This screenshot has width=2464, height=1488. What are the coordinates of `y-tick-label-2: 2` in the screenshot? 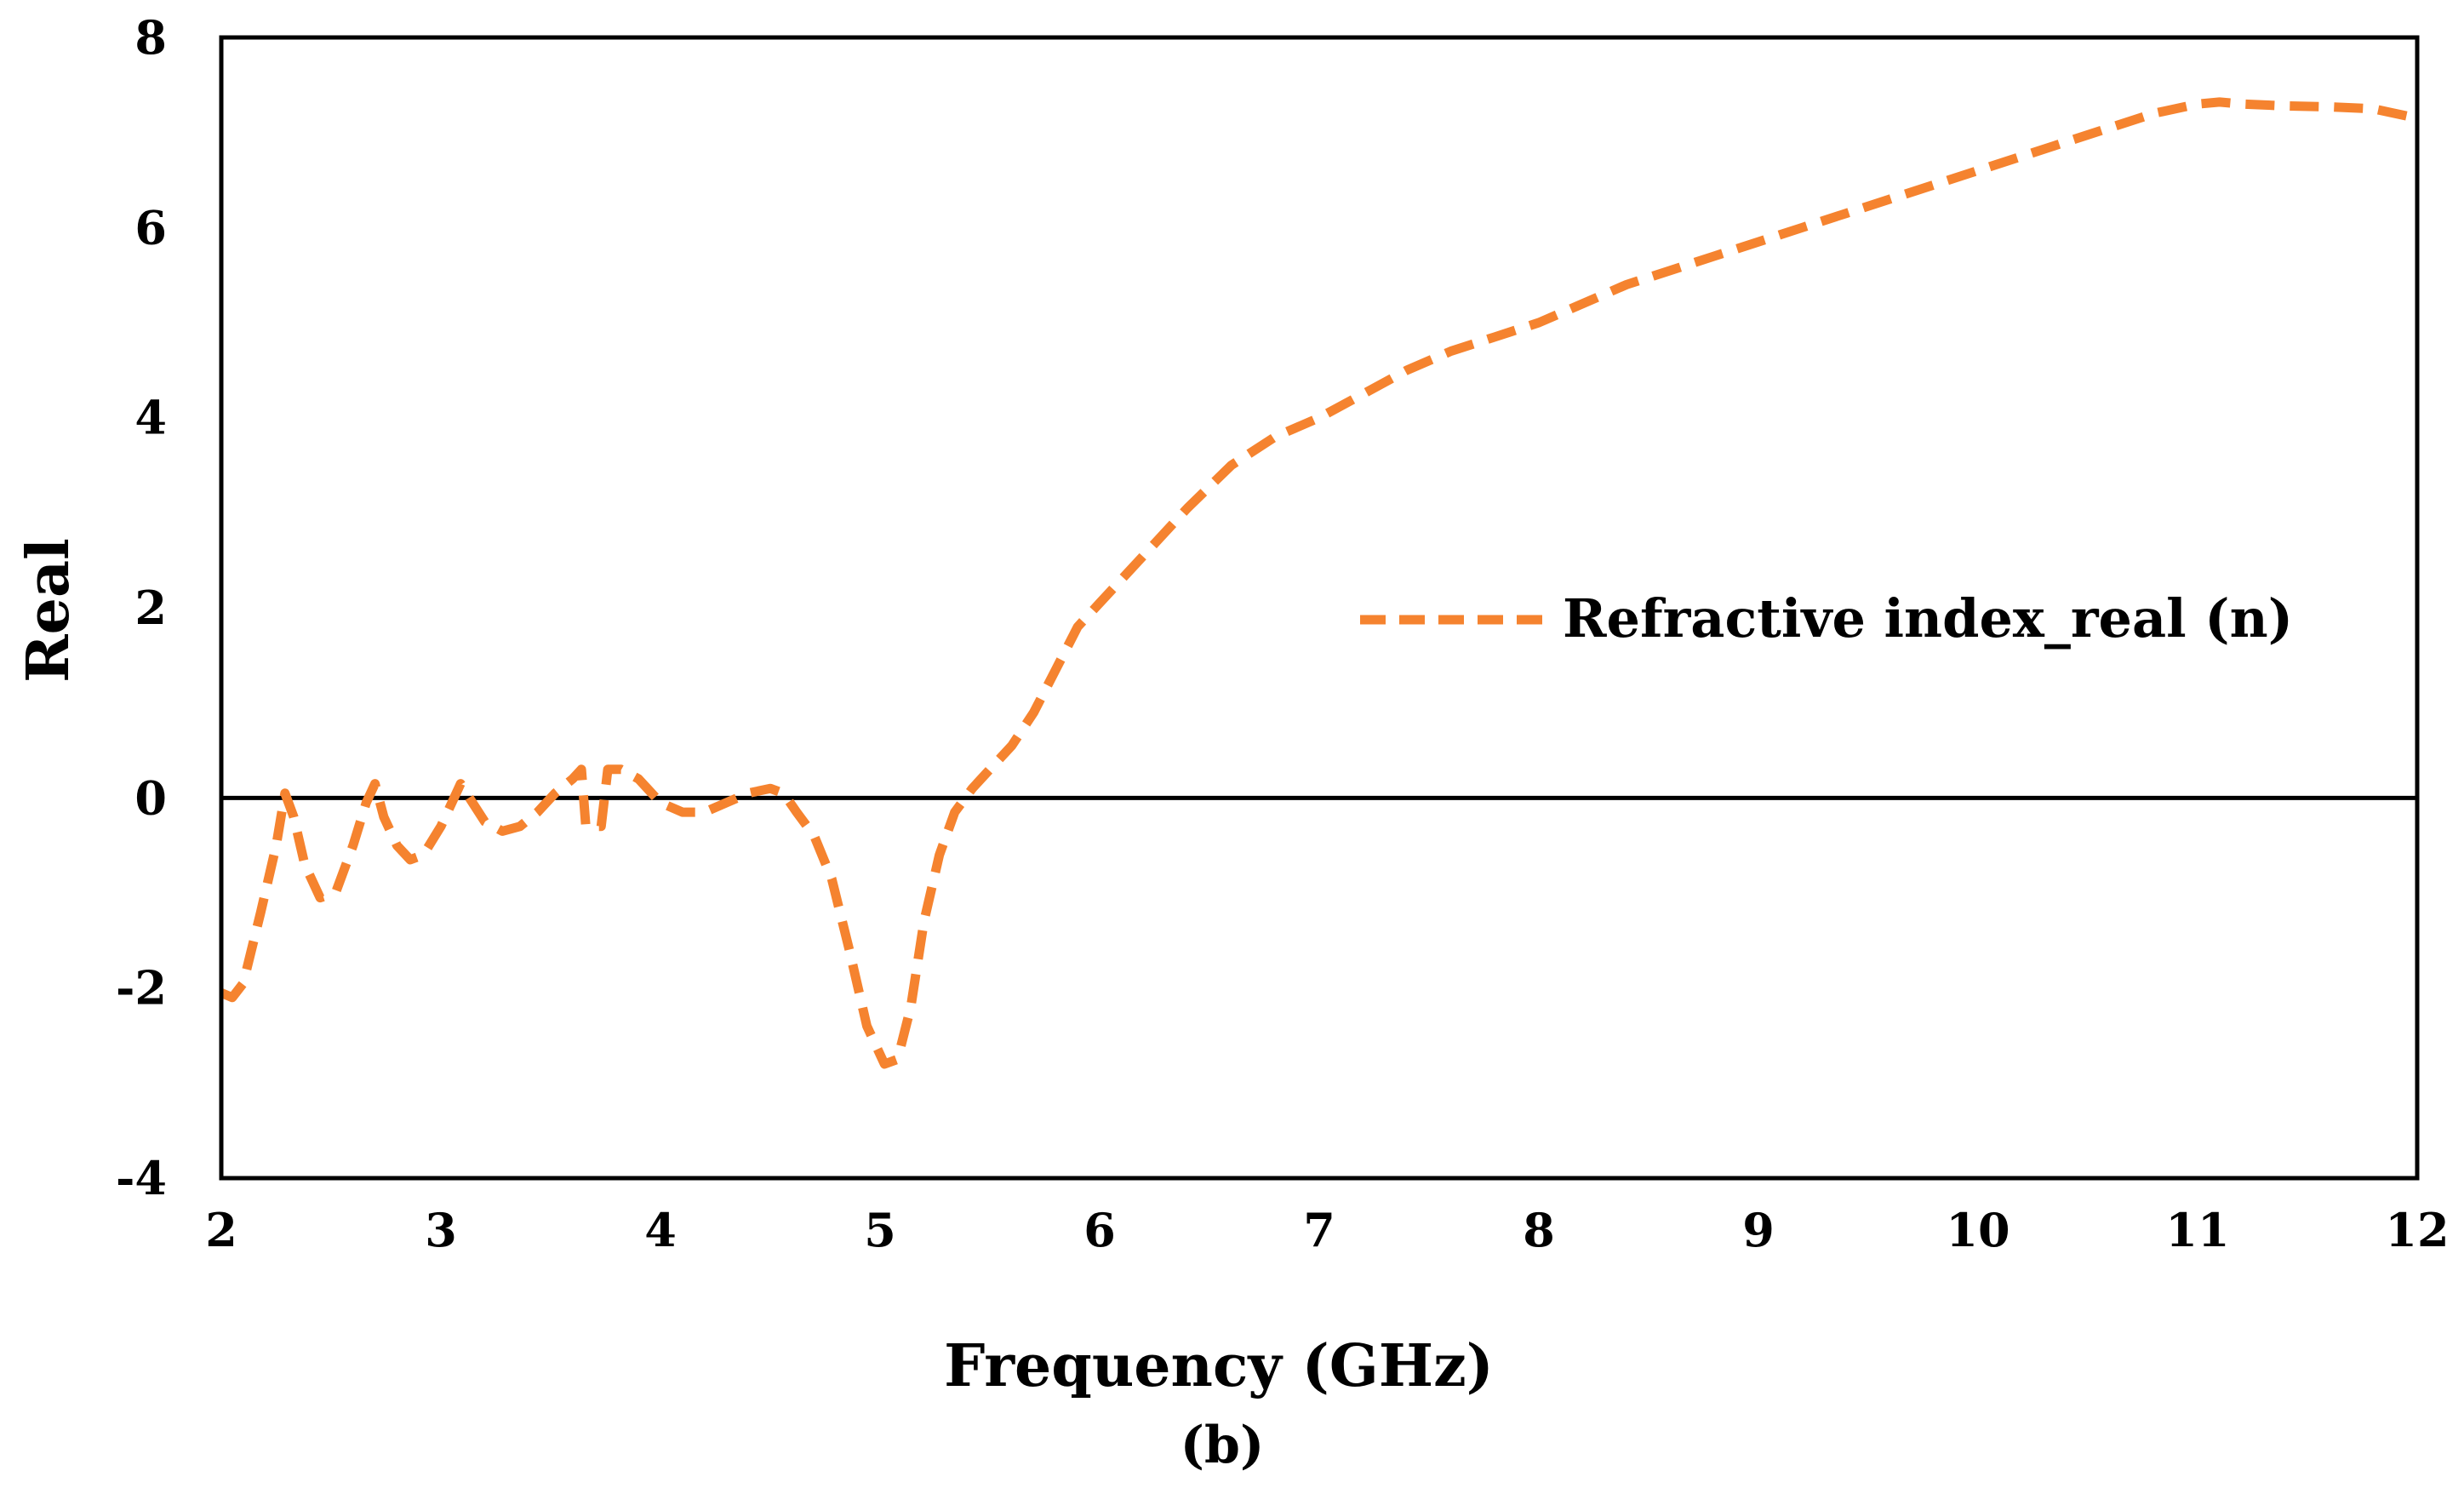 It's located at (150, 608).